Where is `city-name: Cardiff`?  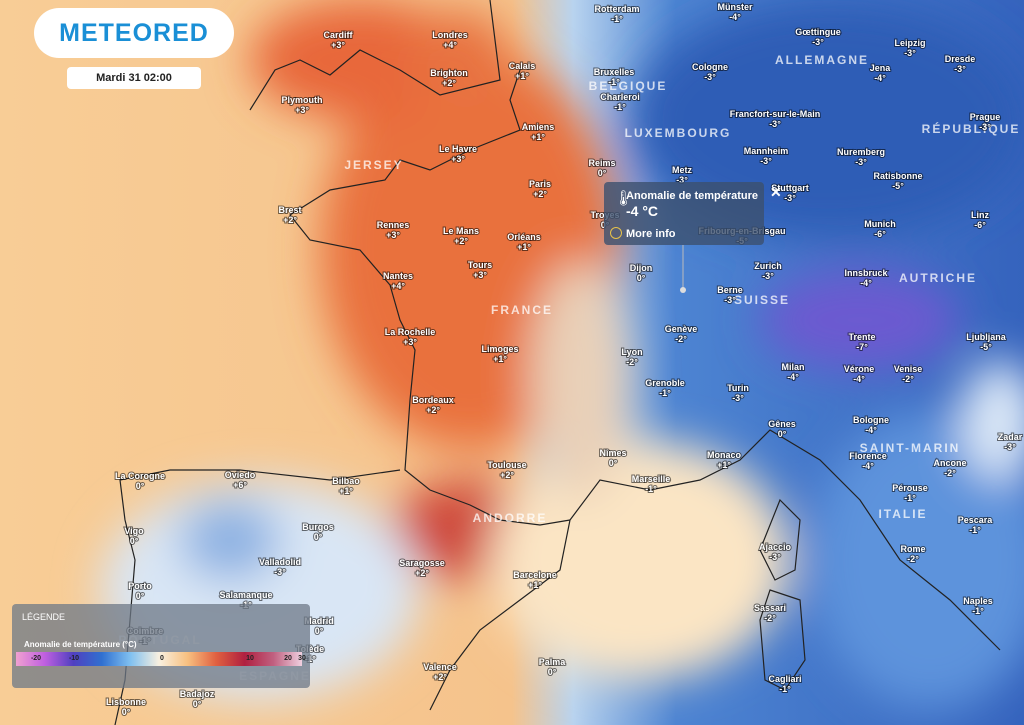
city-name: Cardiff is located at coordinates (339, 35).